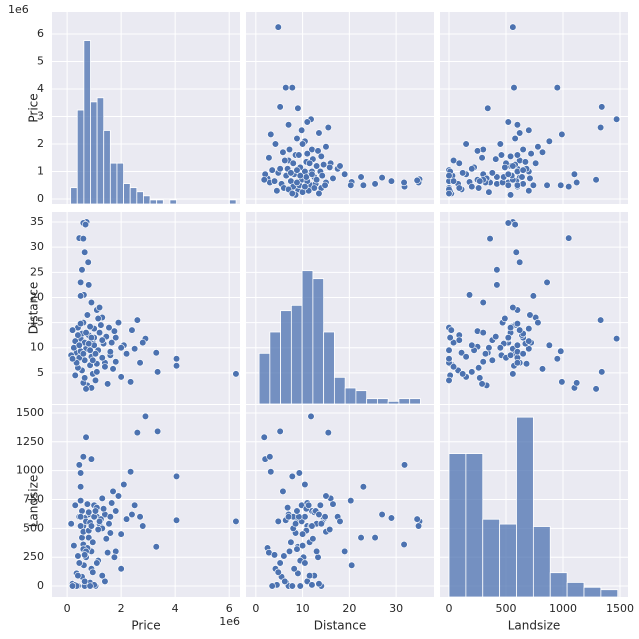 The height and width of the screenshot is (639, 639). What do you see at coordinates (33, 556) in the screenshot?
I see `y-tick-label: 250` at bounding box center [33, 556].